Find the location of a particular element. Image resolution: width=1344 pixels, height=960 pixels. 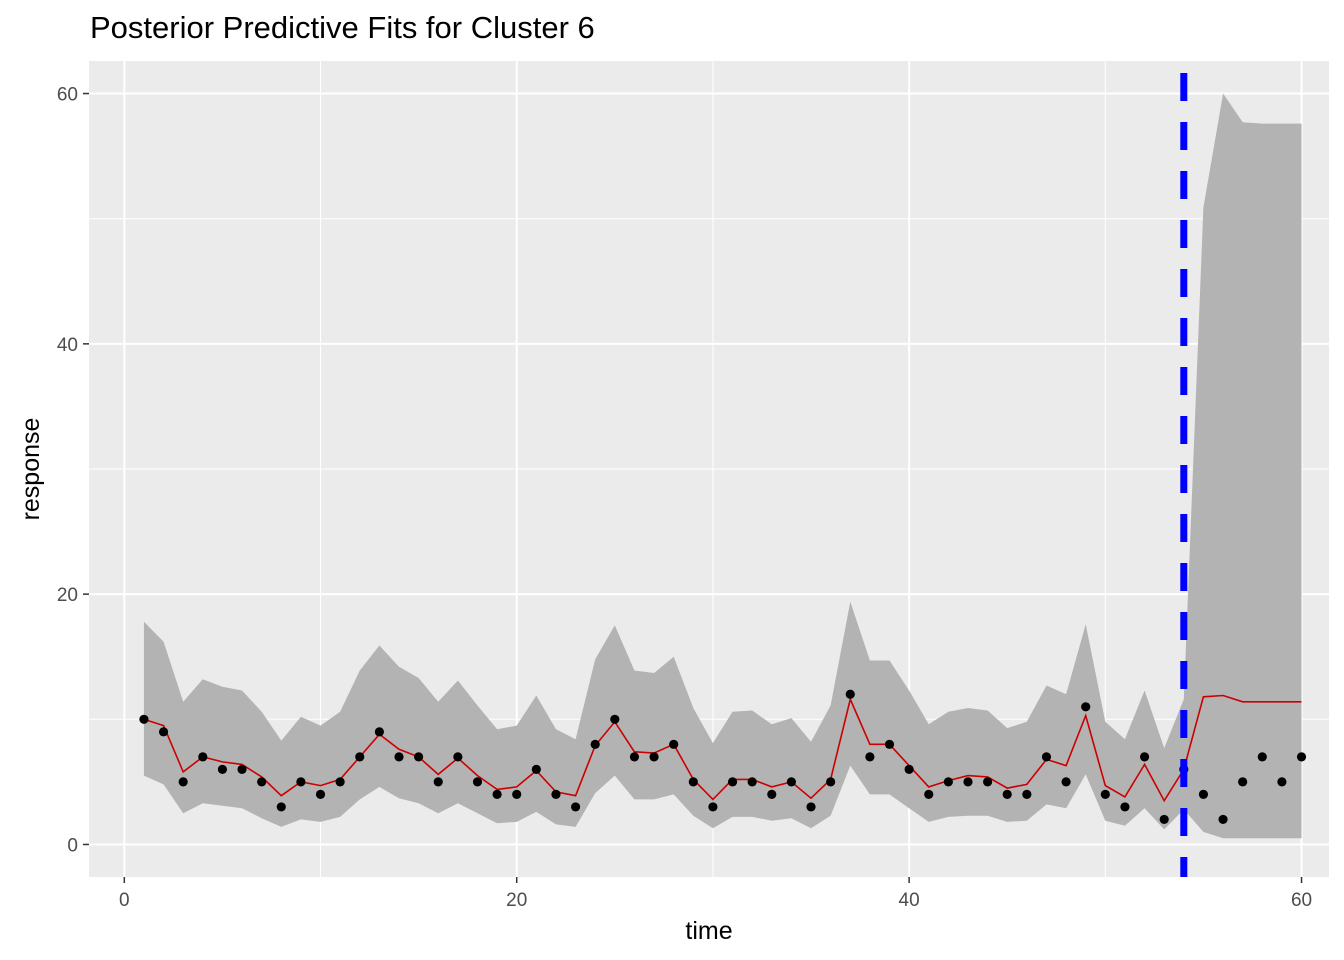

x-tick-label: 60 is located at coordinates (1301, 900).